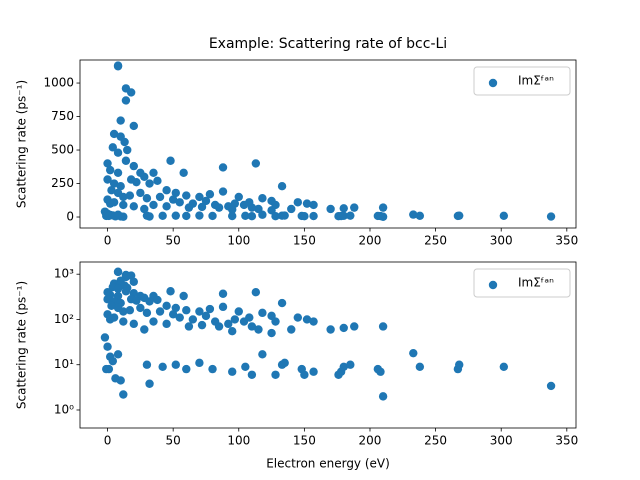 The image size is (640, 480). I want to click on x-tick-label: 50, so click(173, 241).